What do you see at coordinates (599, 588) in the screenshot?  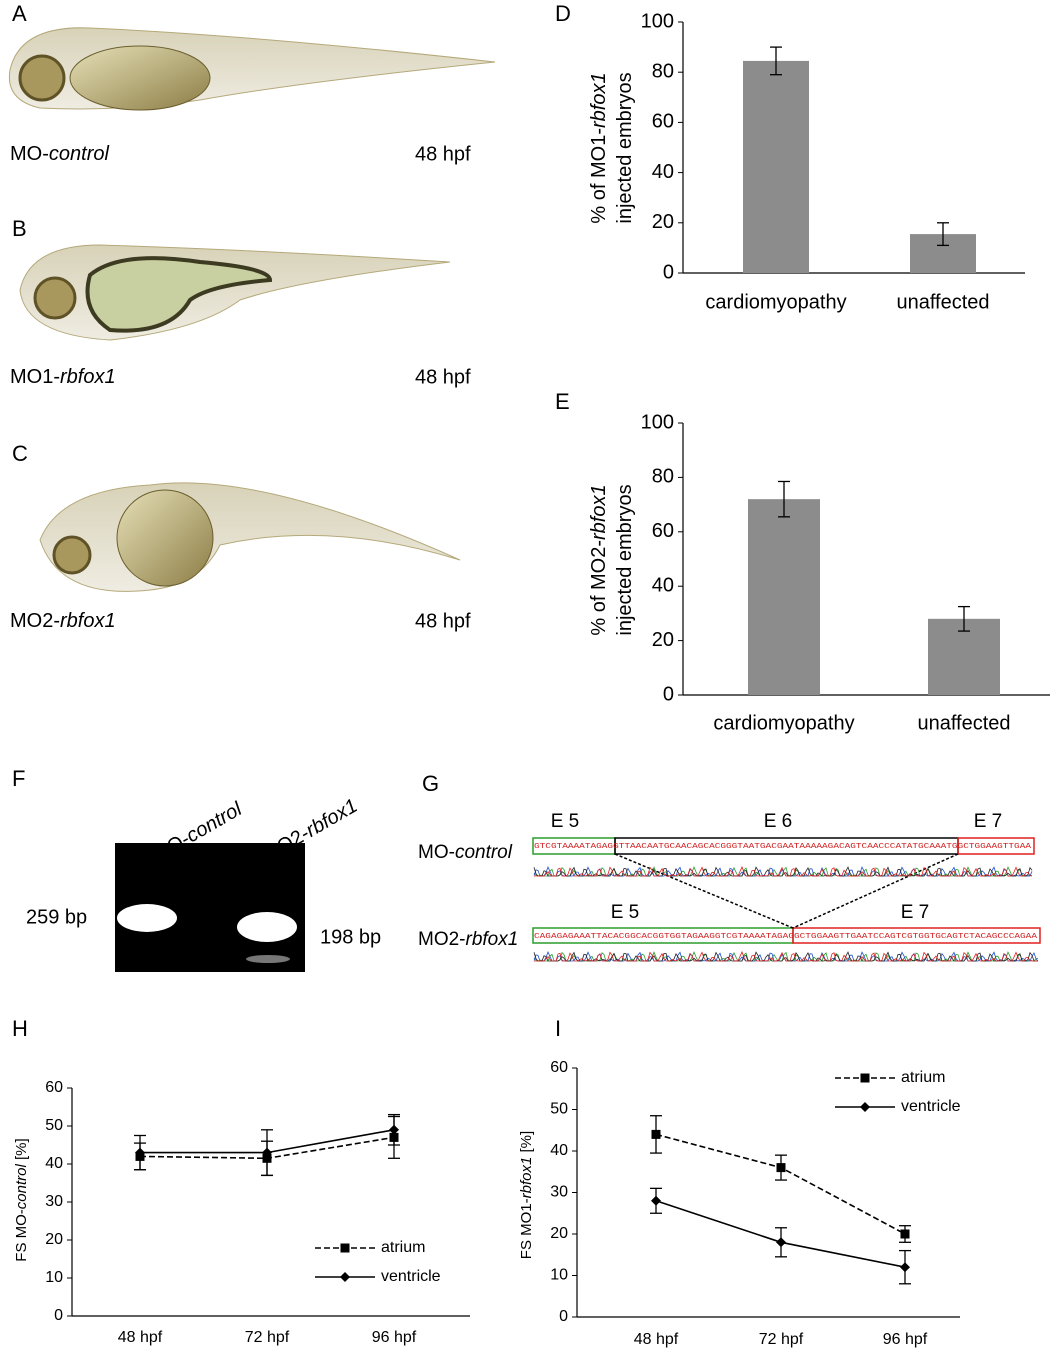 I see `y-axis-title-part: % of MO2-` at bounding box center [599, 588].